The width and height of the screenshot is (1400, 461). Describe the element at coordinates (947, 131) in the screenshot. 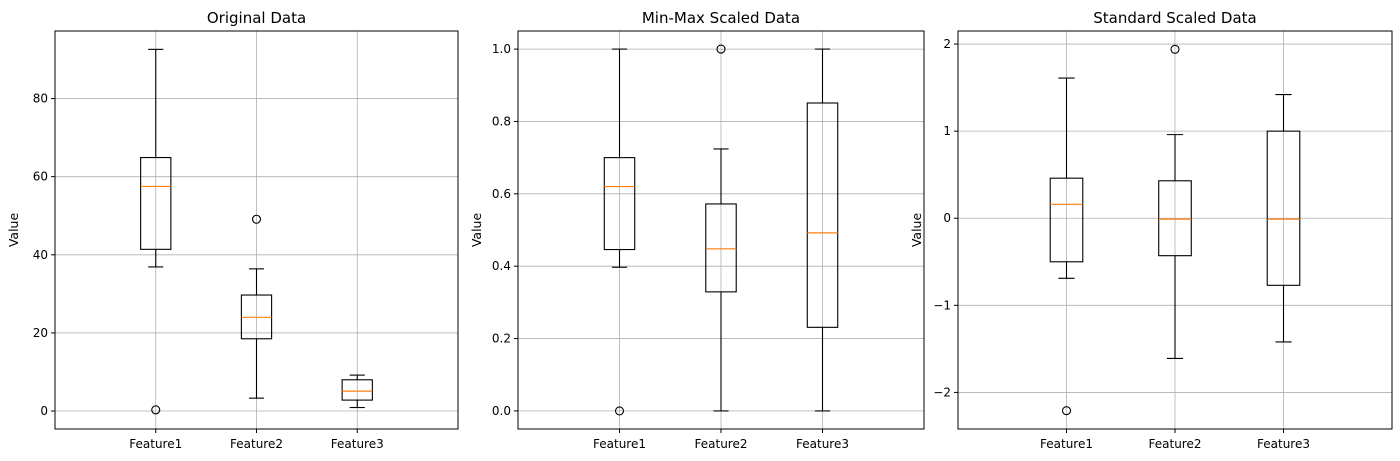

I see `y-tick-label: 1` at that location.